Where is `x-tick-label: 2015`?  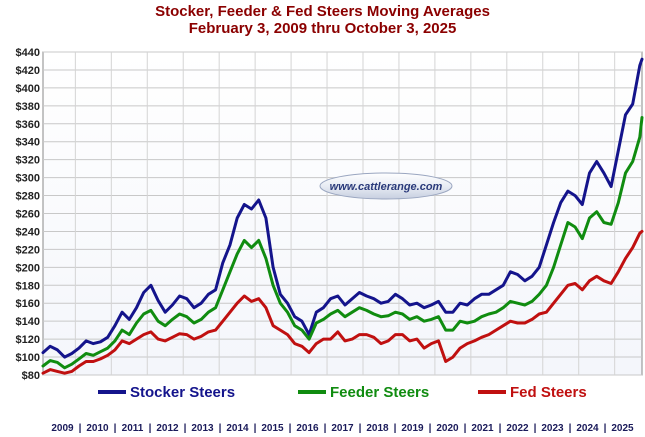
x-tick-label: 2015 is located at coordinates (272, 428).